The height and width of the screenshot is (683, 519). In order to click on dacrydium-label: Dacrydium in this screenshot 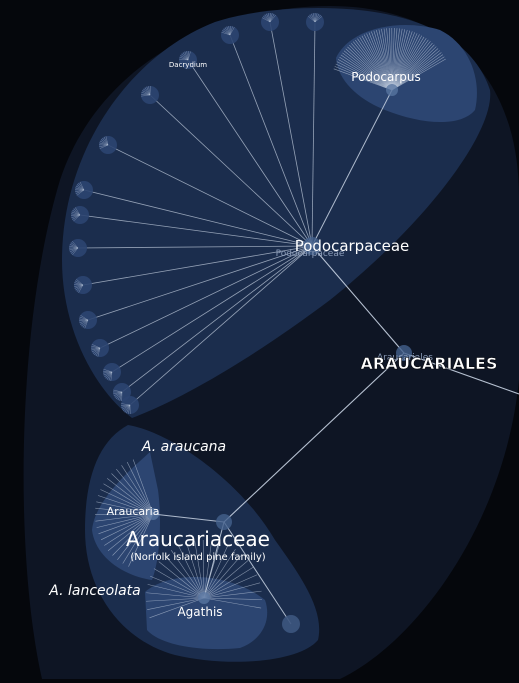, I will do `click(188, 65)`.